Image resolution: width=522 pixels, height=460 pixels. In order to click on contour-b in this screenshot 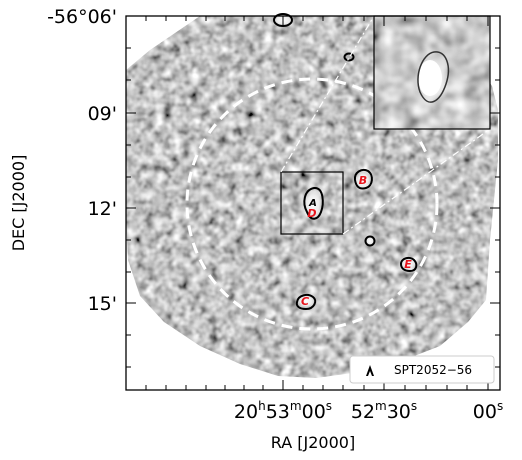, I will do `click(363, 179)`.